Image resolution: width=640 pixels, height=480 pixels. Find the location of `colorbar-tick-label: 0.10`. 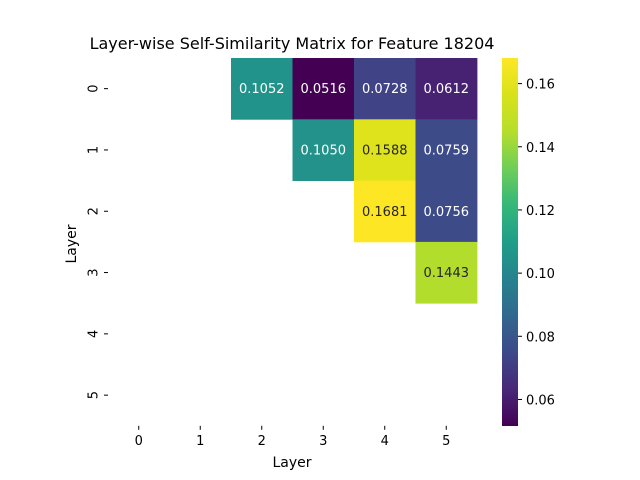

colorbar-tick-label: 0.10 is located at coordinates (540, 274).